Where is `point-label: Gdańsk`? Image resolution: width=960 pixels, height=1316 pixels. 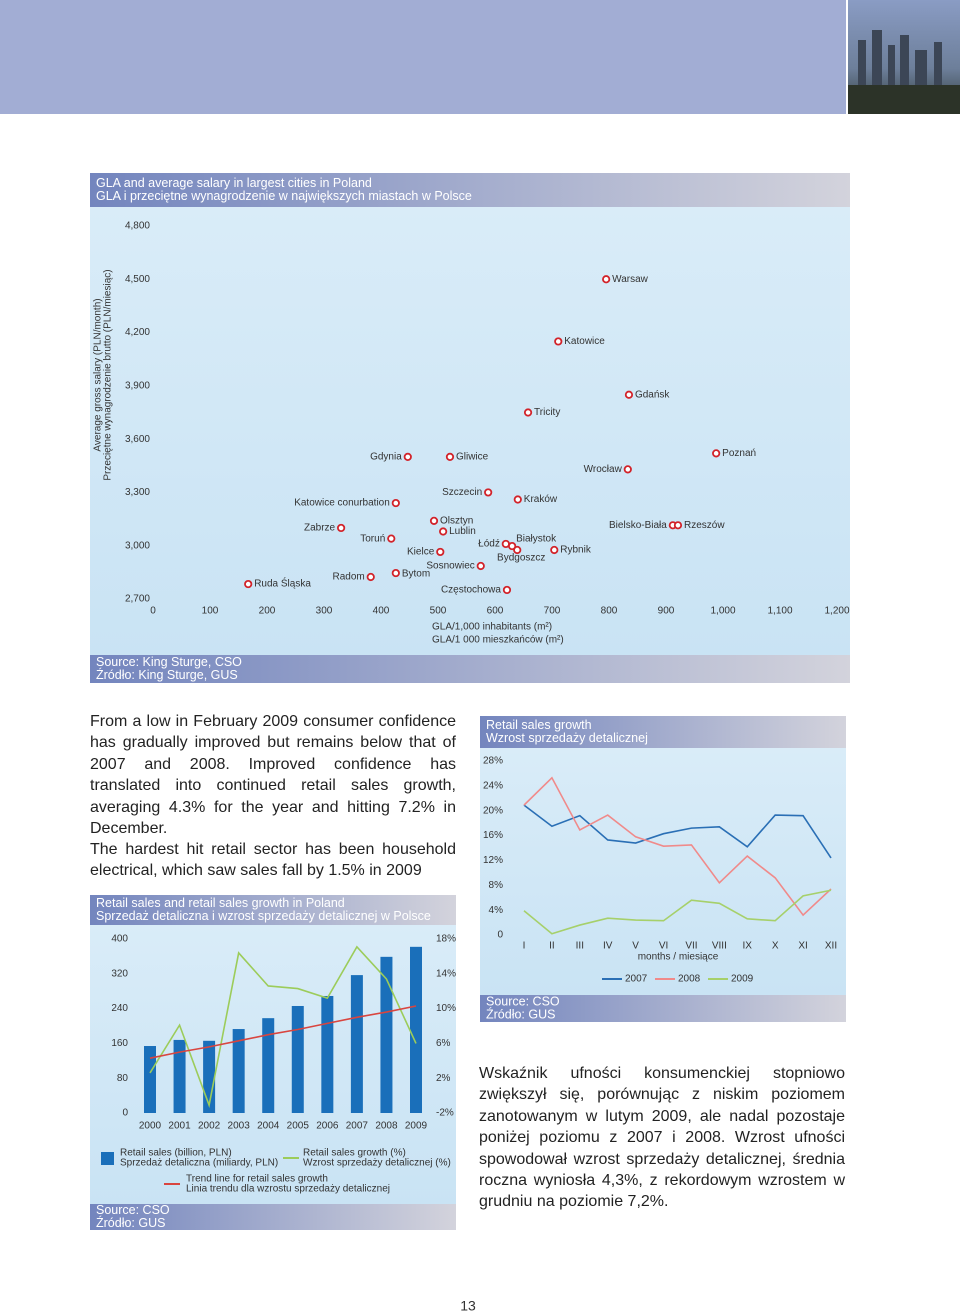
point-label: Gdańsk is located at coordinates (652, 394).